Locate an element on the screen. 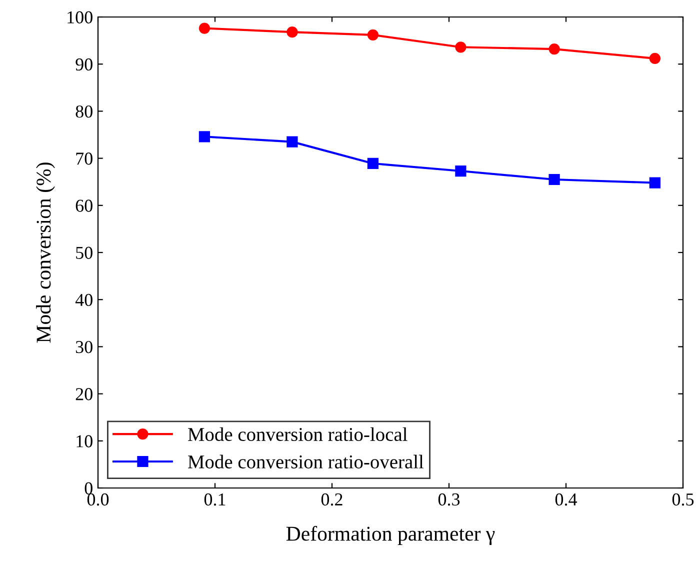 This screenshot has height=565, width=699. y-tick-label: 30 is located at coordinates (84, 347).